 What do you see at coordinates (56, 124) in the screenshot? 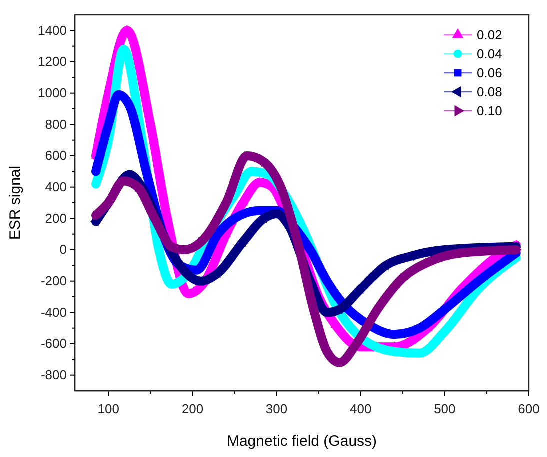
I see `y-tick-label: 800` at bounding box center [56, 124].